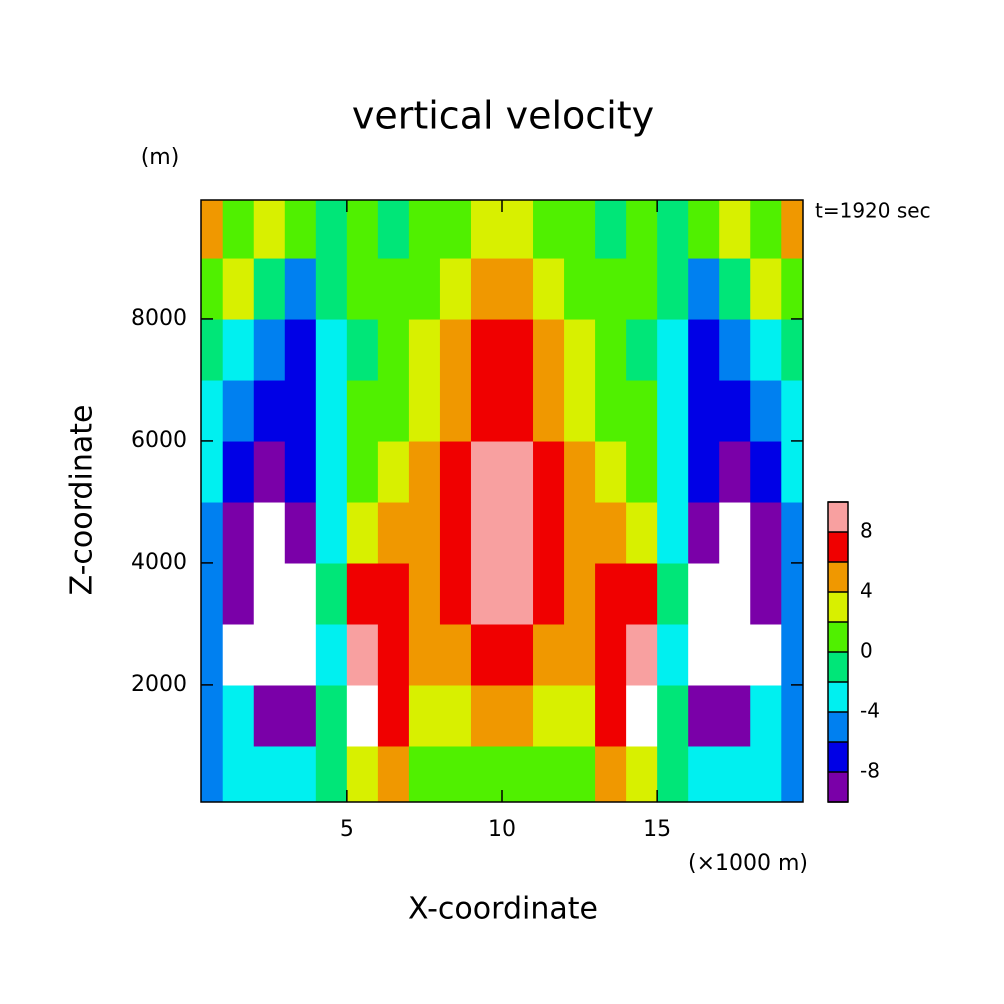 The height and width of the screenshot is (1004, 1004). Describe the element at coordinates (503, 909) in the screenshot. I see `x-axis-label: X-coordinate` at that location.